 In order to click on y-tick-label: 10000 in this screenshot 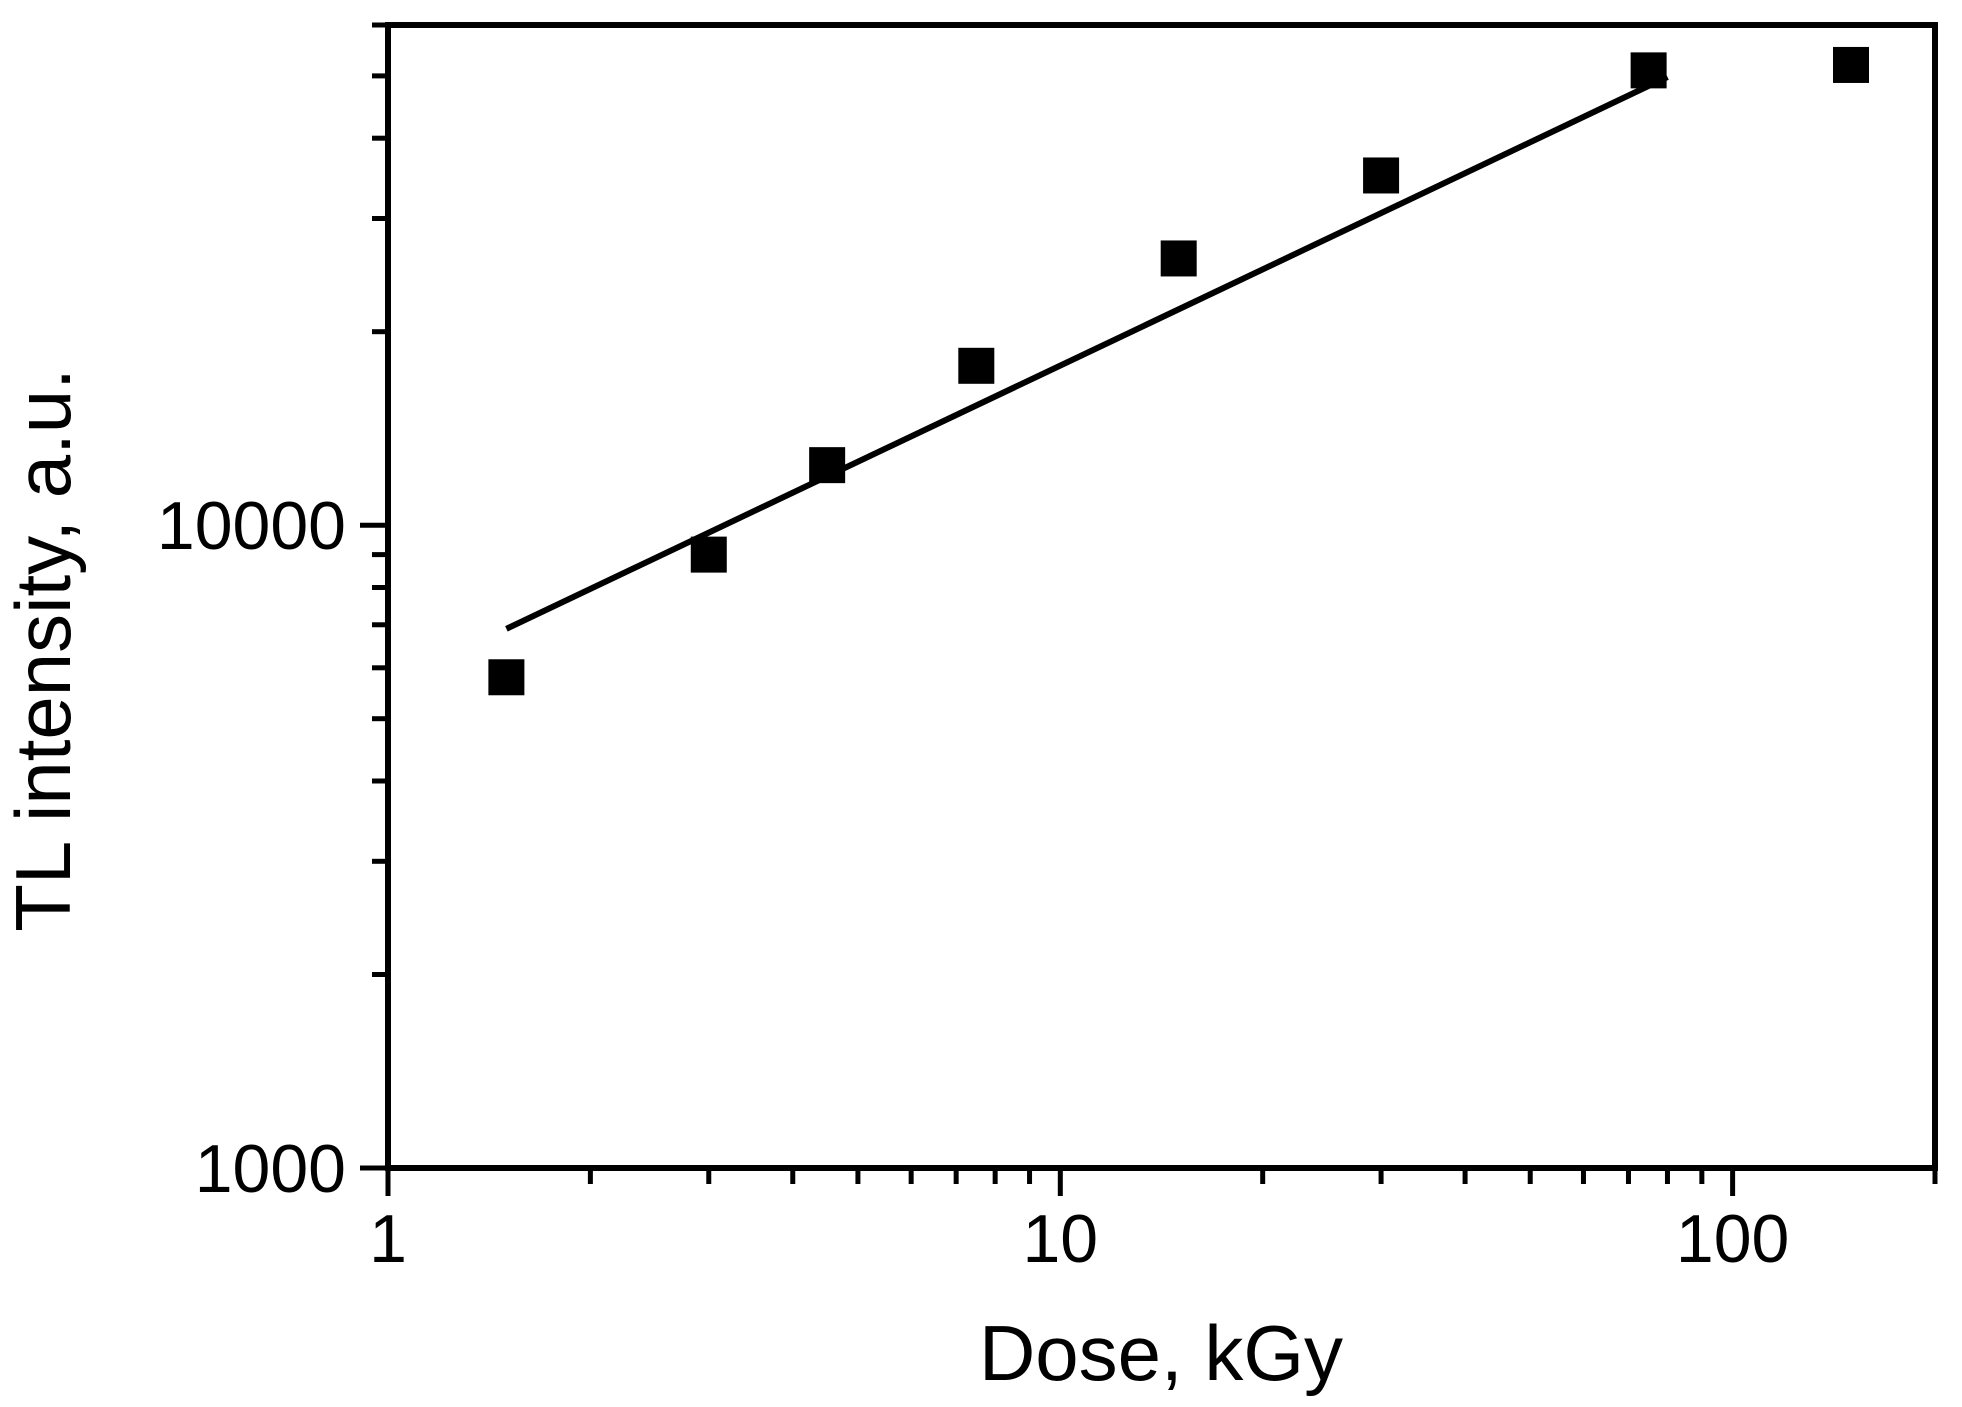, I will do `click(251, 526)`.